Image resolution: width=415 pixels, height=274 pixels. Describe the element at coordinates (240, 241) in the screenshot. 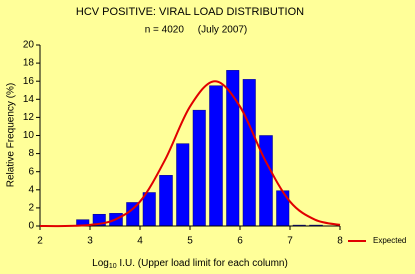

I see `x-tick-label: 6` at that location.